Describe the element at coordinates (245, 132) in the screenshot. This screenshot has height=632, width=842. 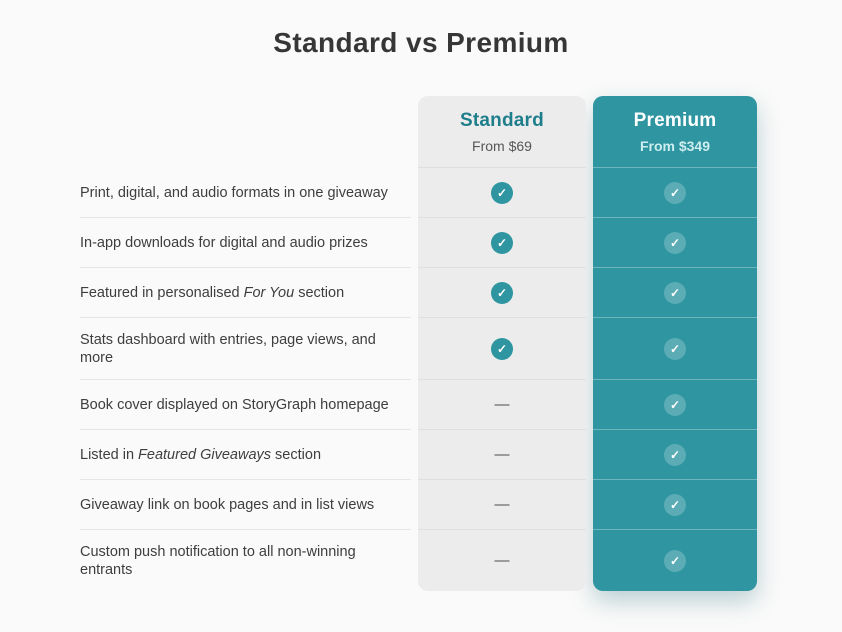
I see `header-spacer` at that location.